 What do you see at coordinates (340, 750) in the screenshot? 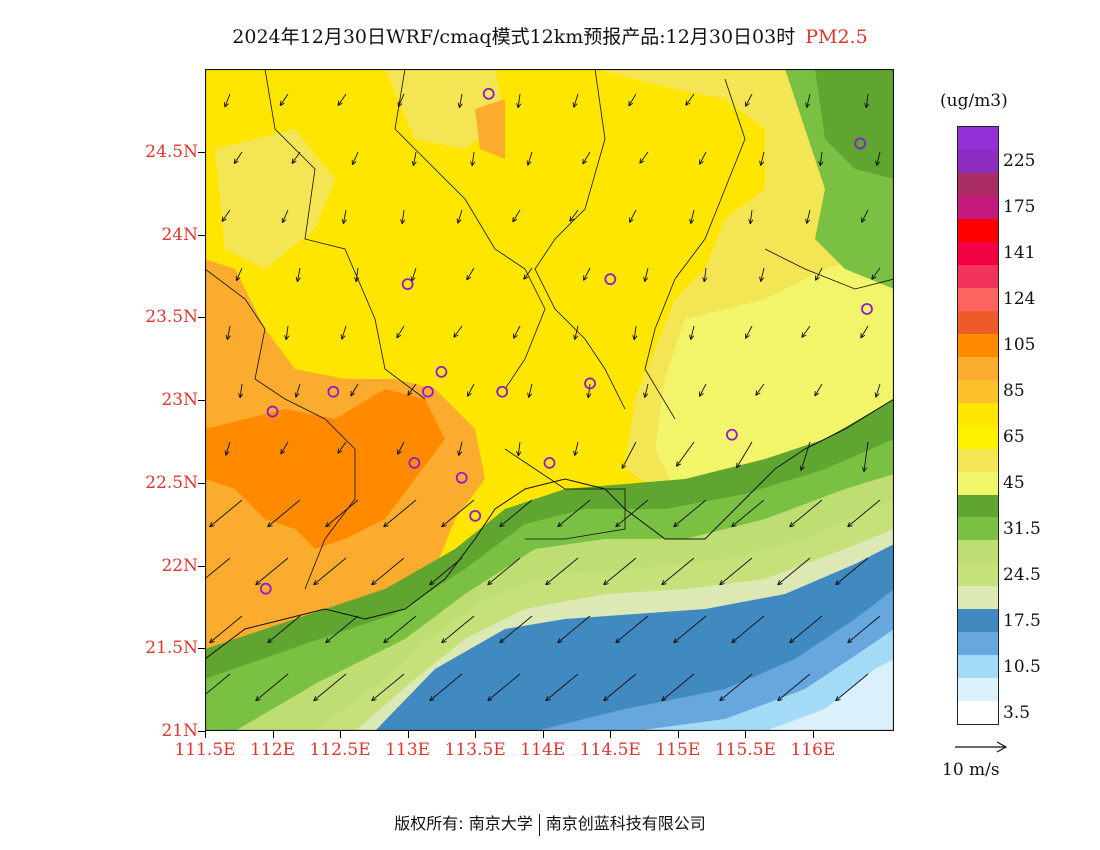
I see `lon-tick-label: 112.5E` at bounding box center [340, 750].